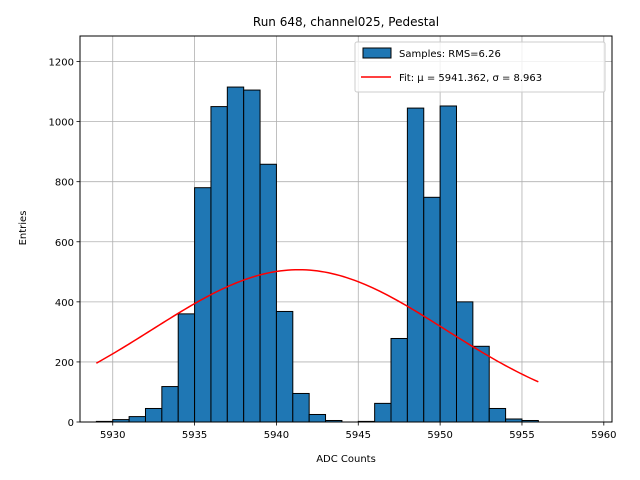 The height and width of the screenshot is (480, 640). Describe the element at coordinates (450, 54) in the screenshot. I see `legend-histogram-label: Samples: RMS=6.26` at that location.